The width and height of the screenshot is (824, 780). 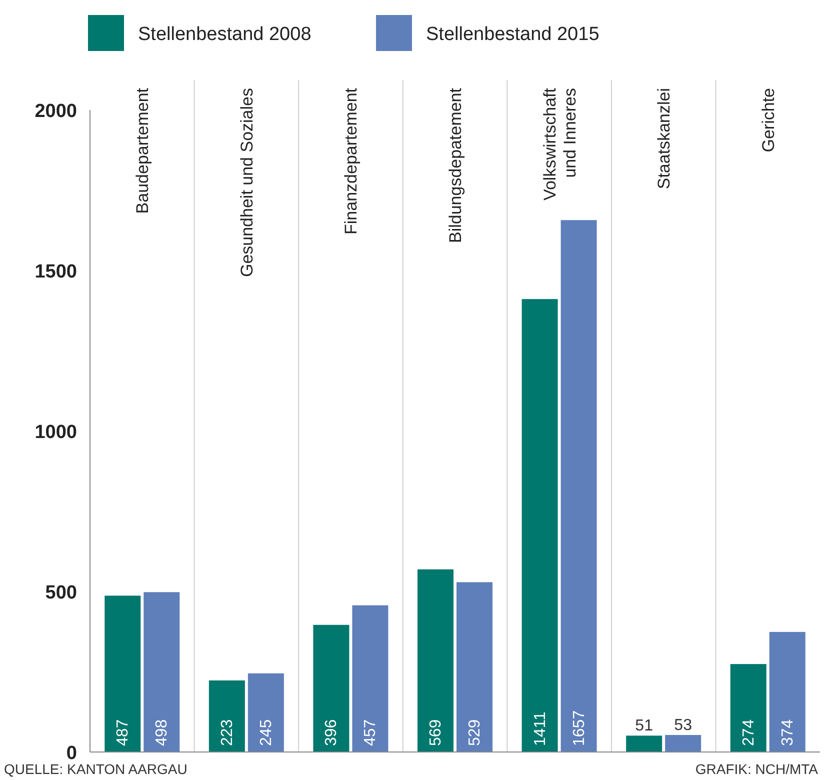 What do you see at coordinates (683, 725) in the screenshot?
I see `data-label: 53` at bounding box center [683, 725].